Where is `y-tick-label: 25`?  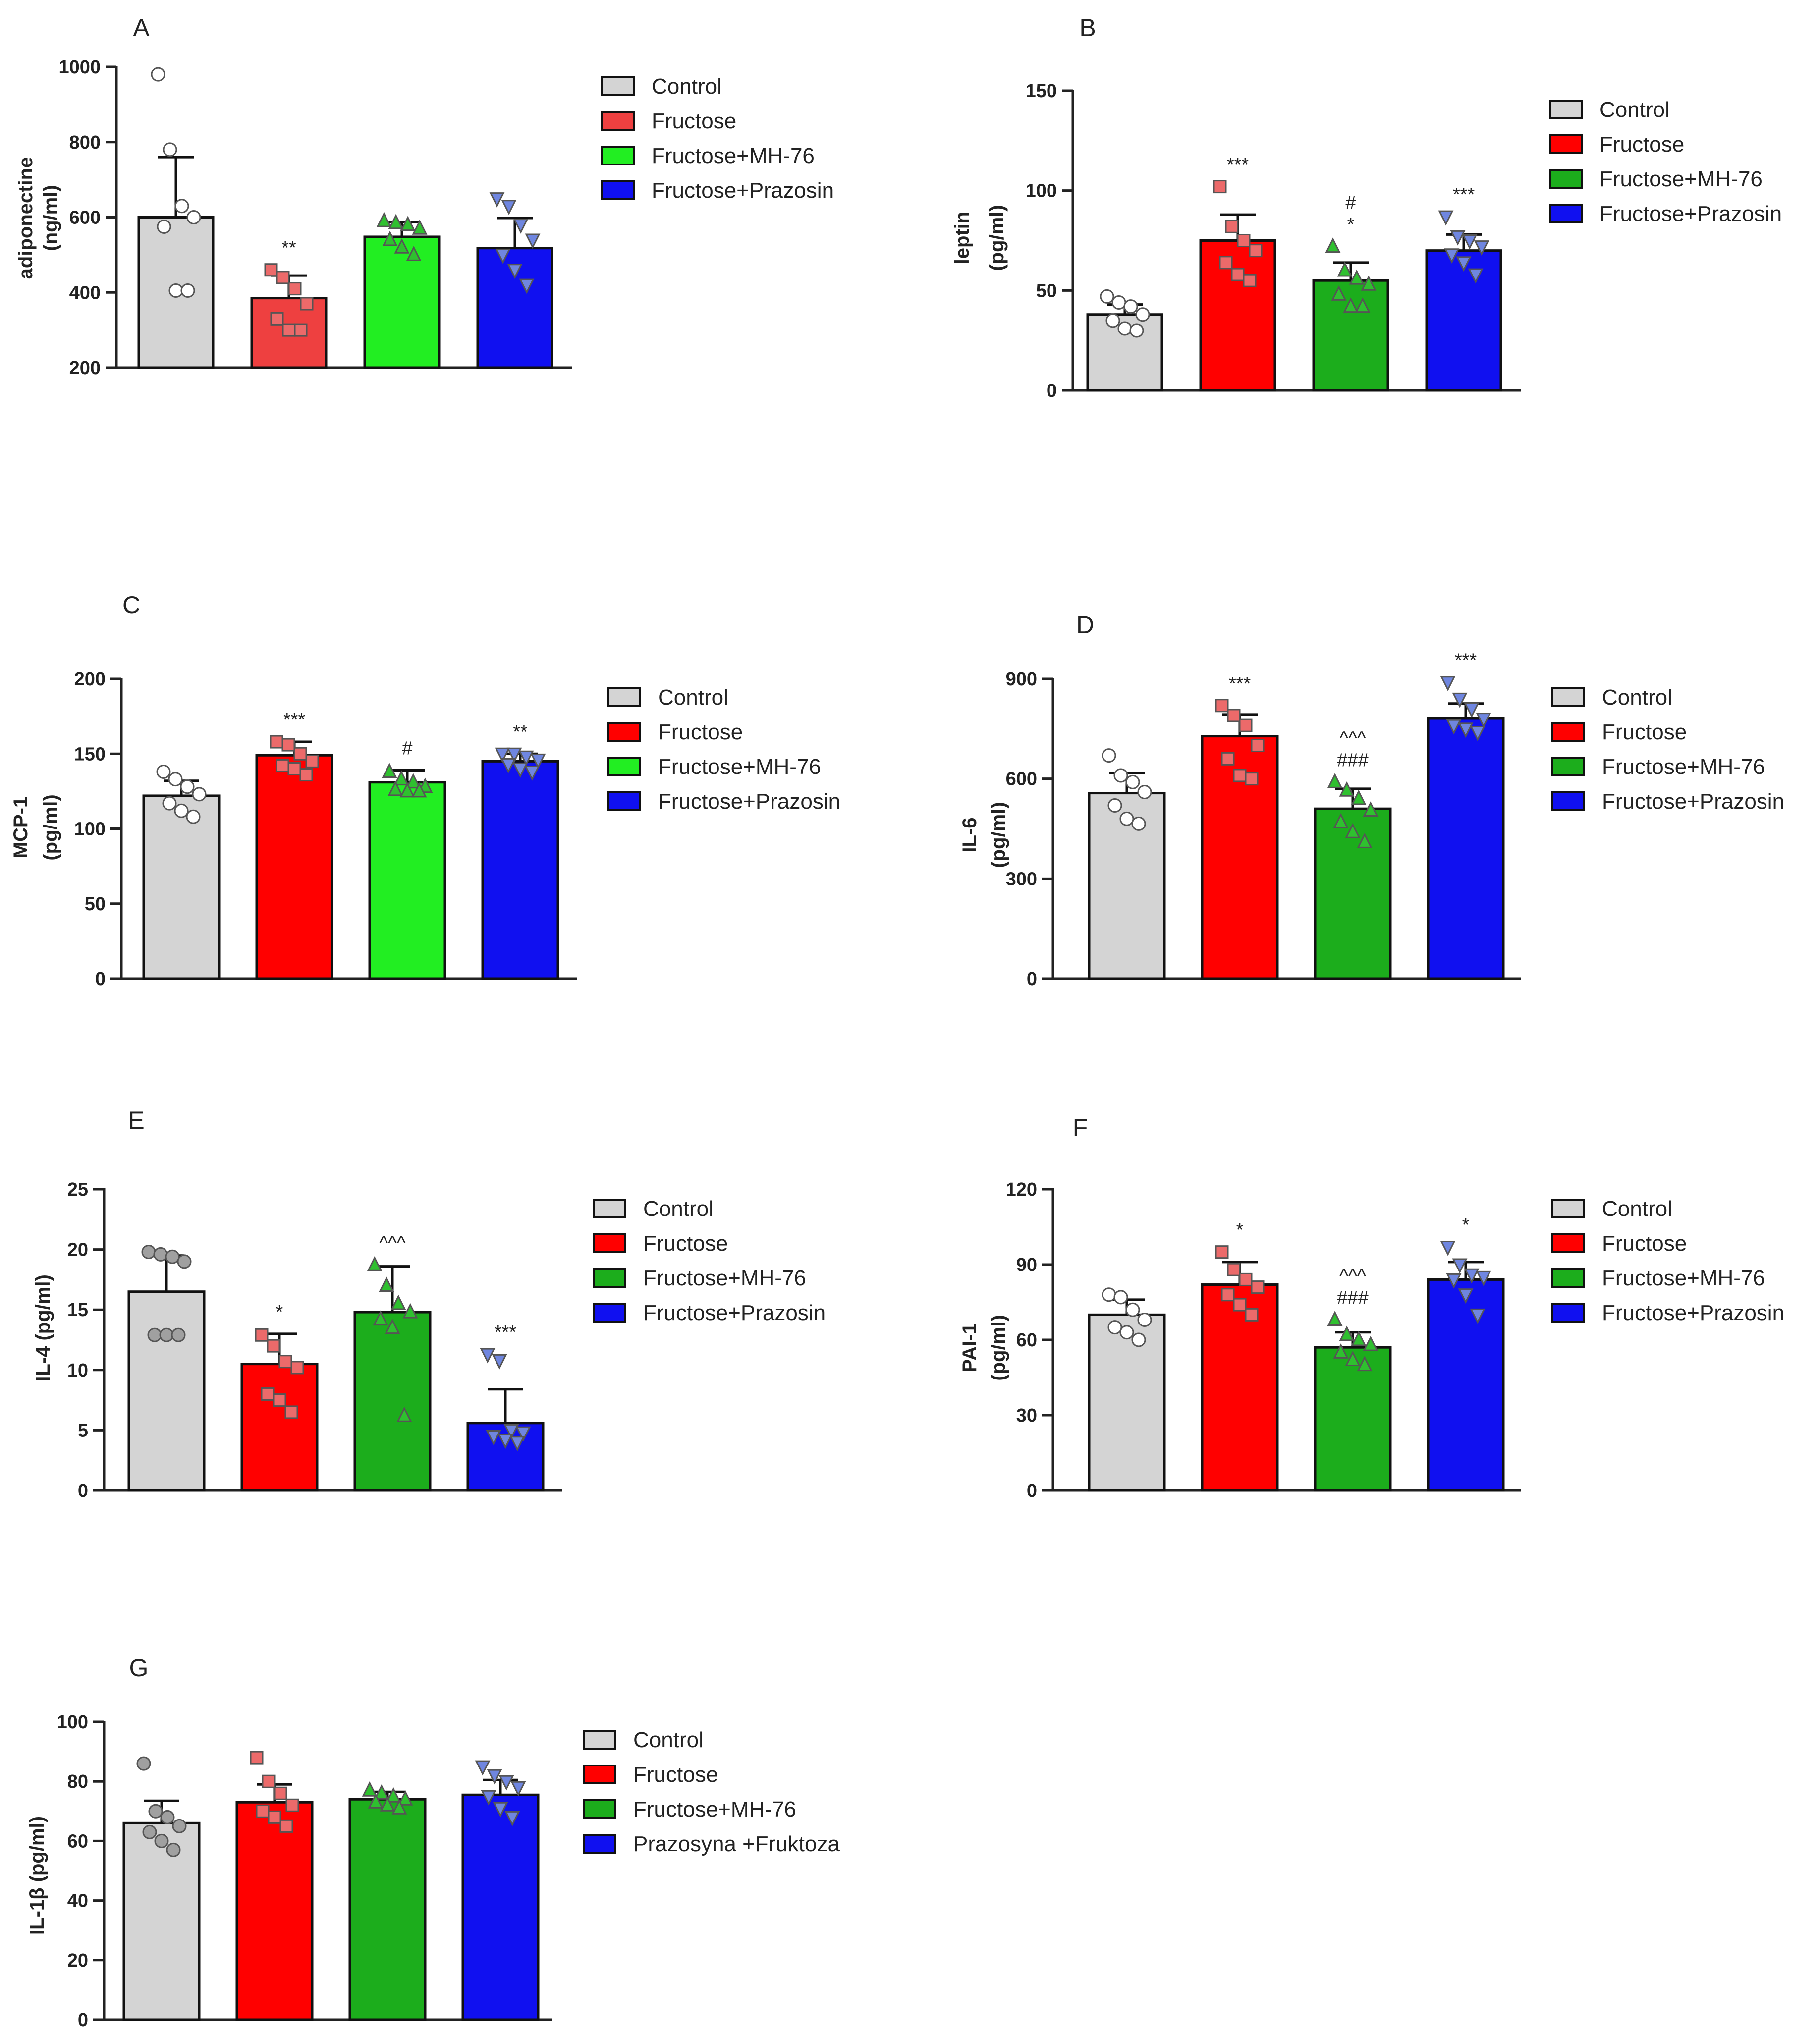
y-tick-label: 25 is located at coordinates (77, 1189).